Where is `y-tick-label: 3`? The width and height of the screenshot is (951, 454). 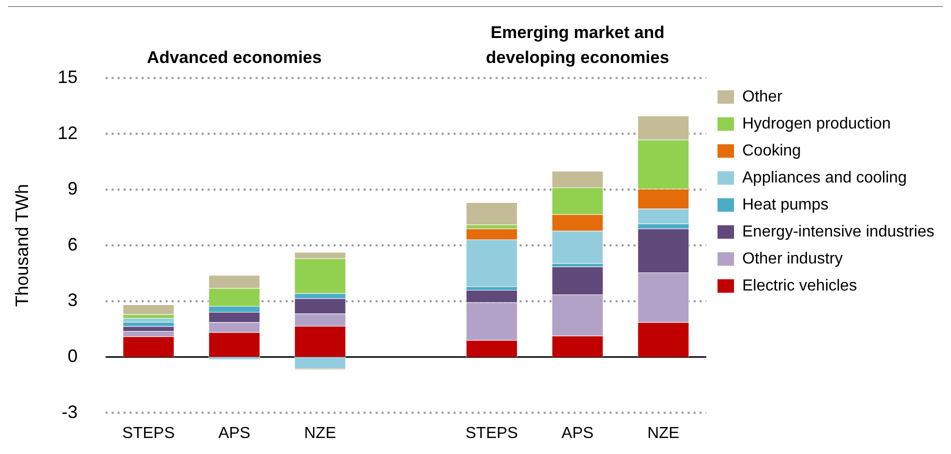 y-tick-label: 3 is located at coordinates (73, 300).